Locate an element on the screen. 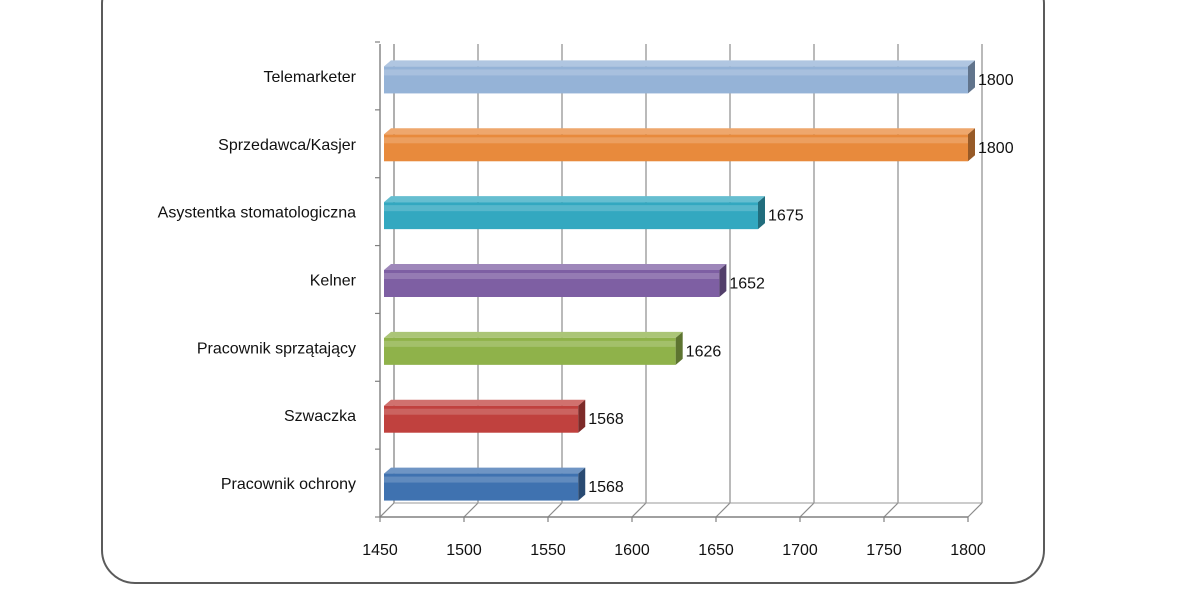  data-label: 1652 is located at coordinates (747, 284).